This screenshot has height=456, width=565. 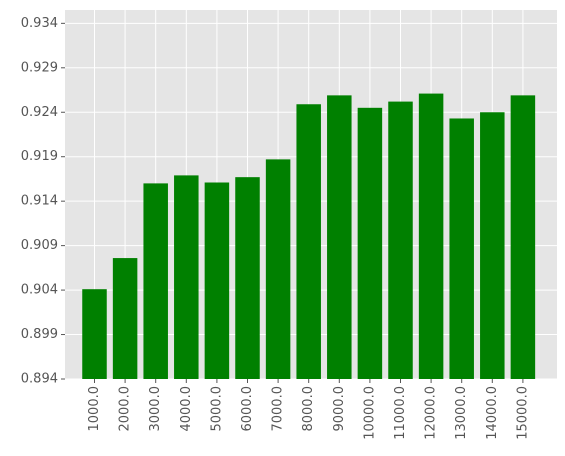 I want to click on bar-10000.0, so click(x=370, y=243).